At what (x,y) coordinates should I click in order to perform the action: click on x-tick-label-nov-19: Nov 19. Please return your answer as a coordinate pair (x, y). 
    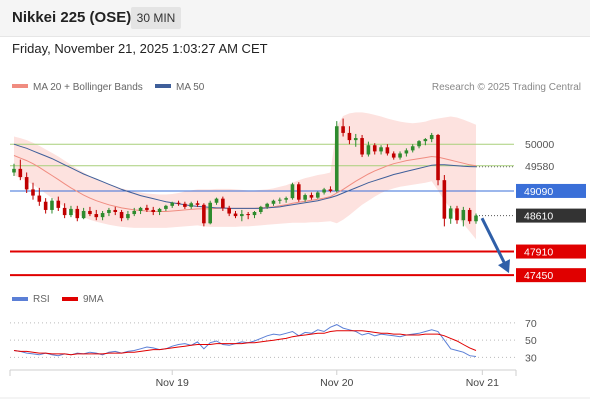
    Looking at the image, I should click on (172, 383).